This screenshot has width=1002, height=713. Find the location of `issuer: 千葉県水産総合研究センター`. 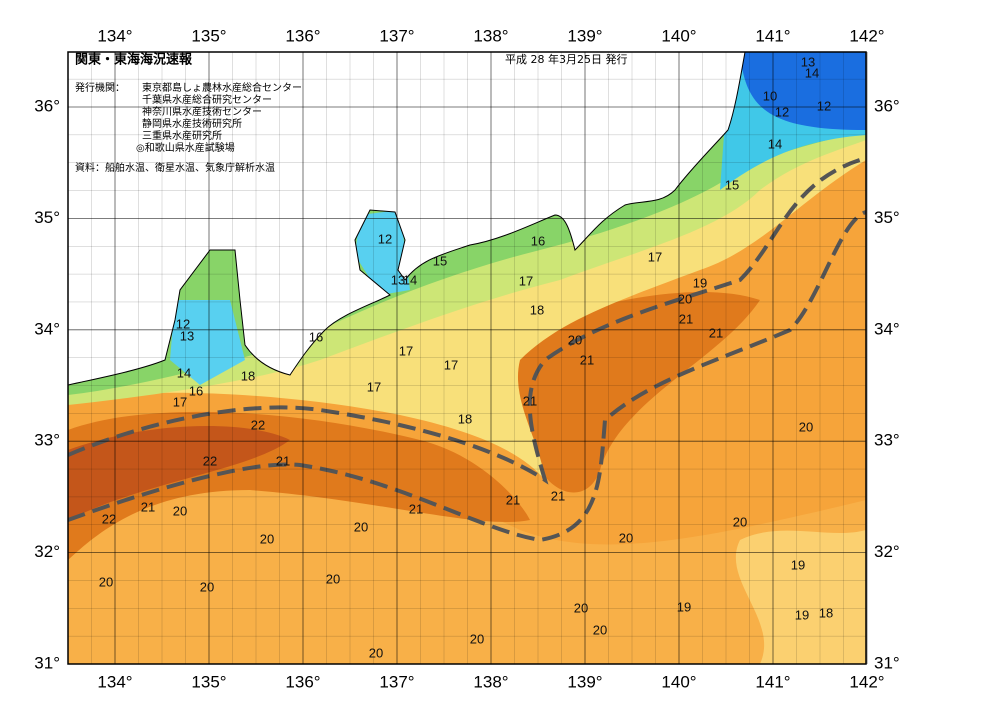

issuer: 千葉県水産総合研究センター is located at coordinates (207, 99).